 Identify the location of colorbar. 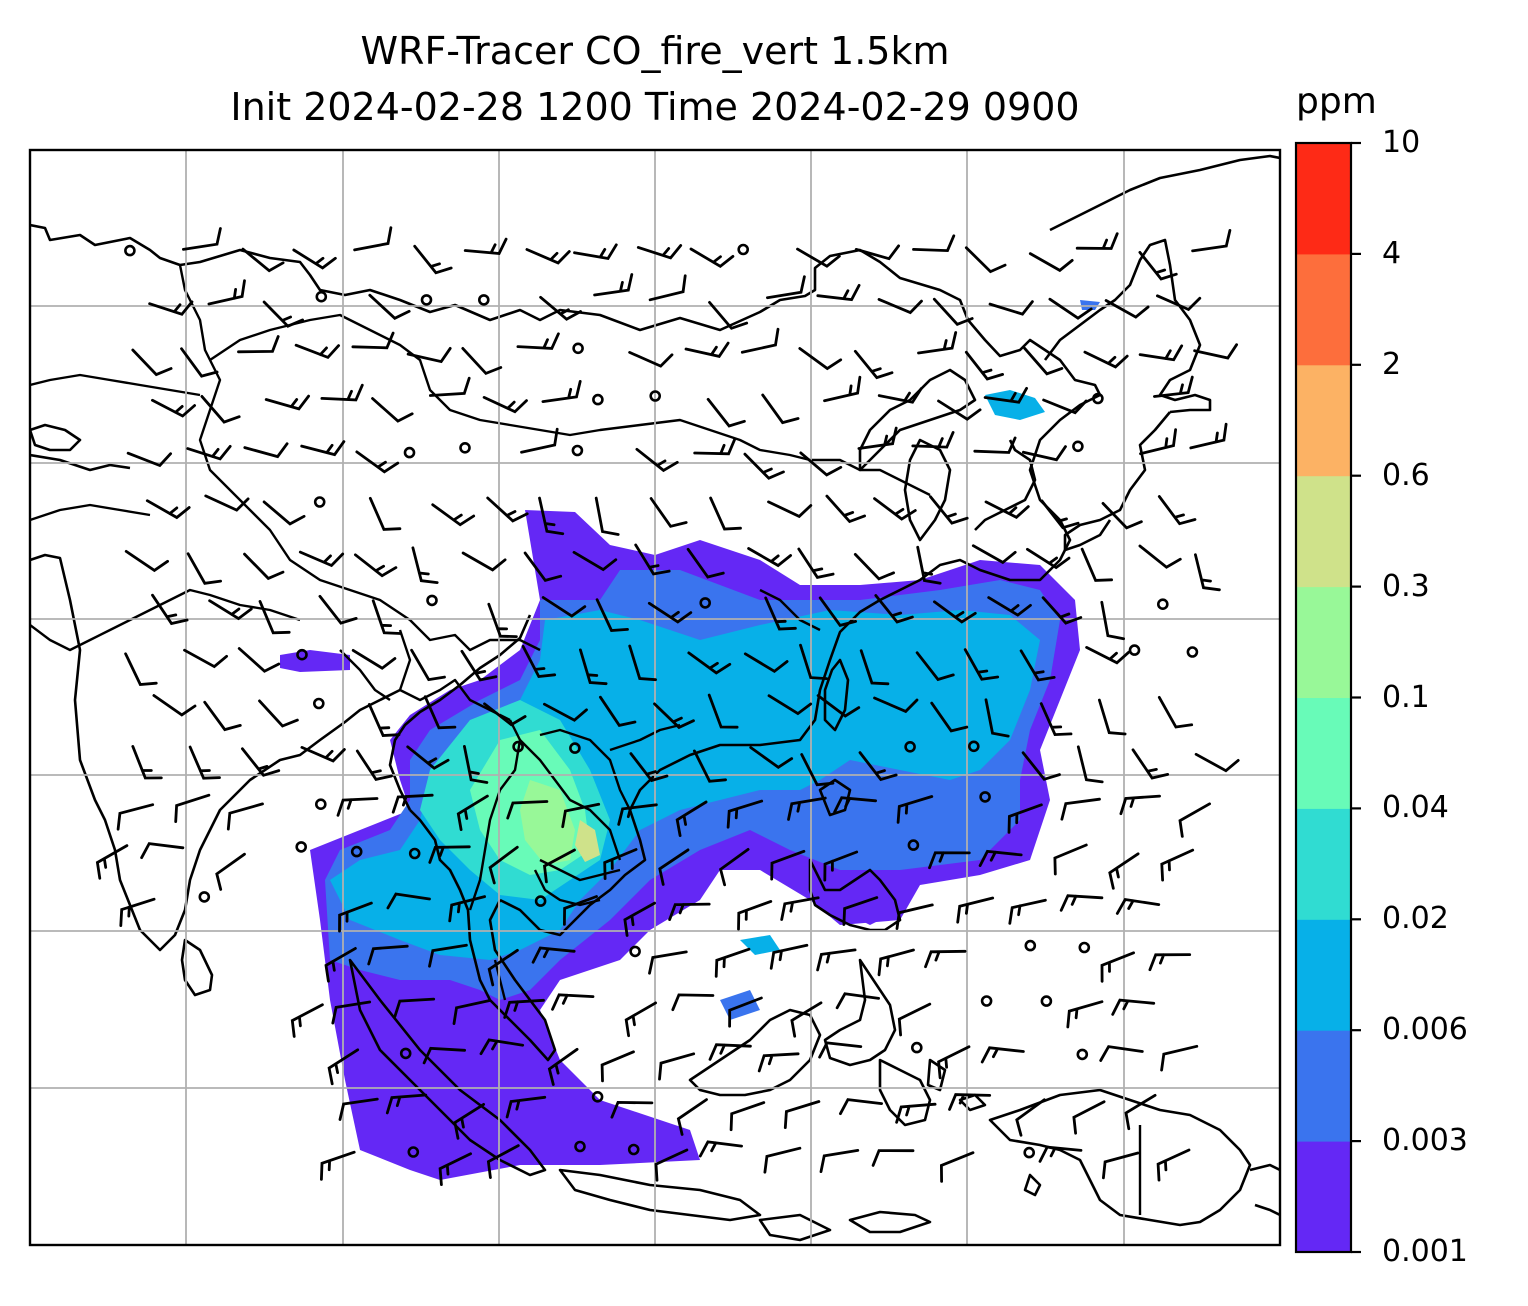
(1328, 697).